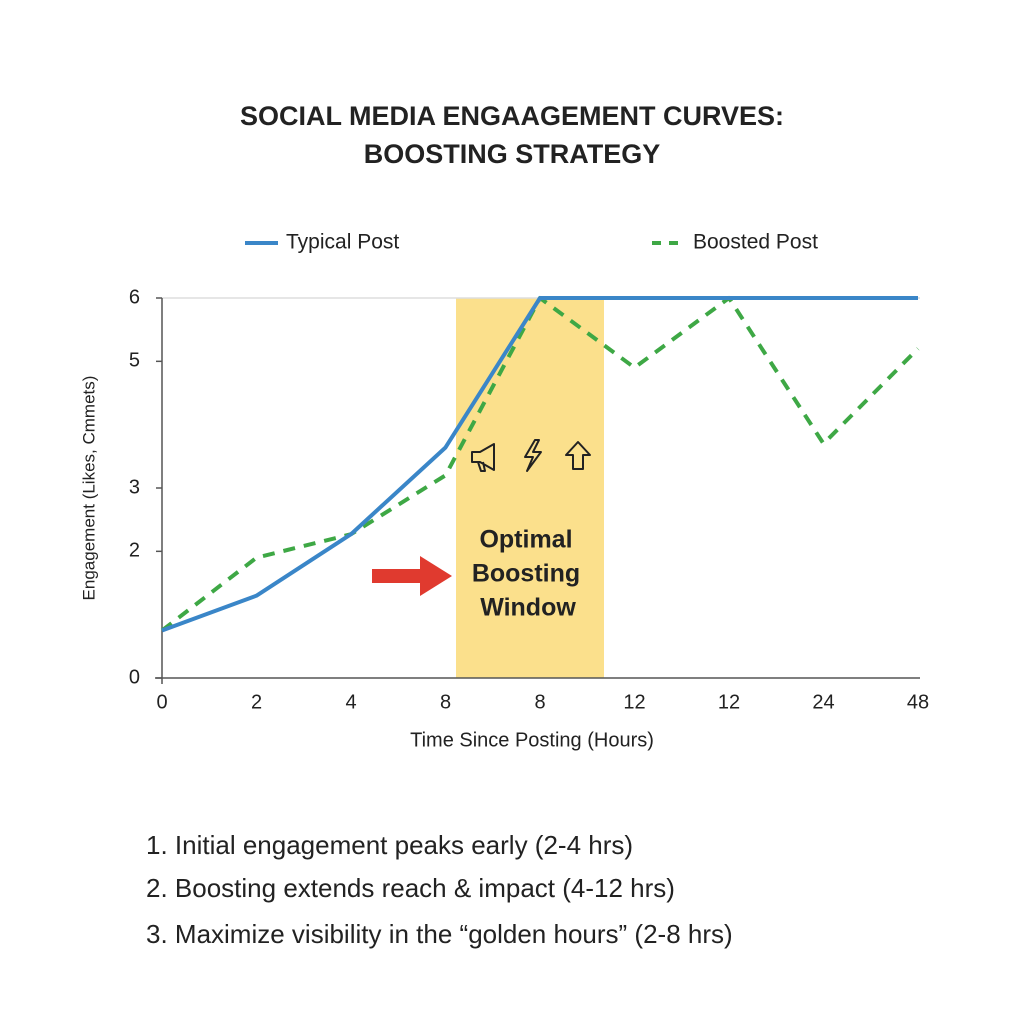 This screenshot has height=1024, width=1024. I want to click on y-tick-label: 6, so click(134, 297).